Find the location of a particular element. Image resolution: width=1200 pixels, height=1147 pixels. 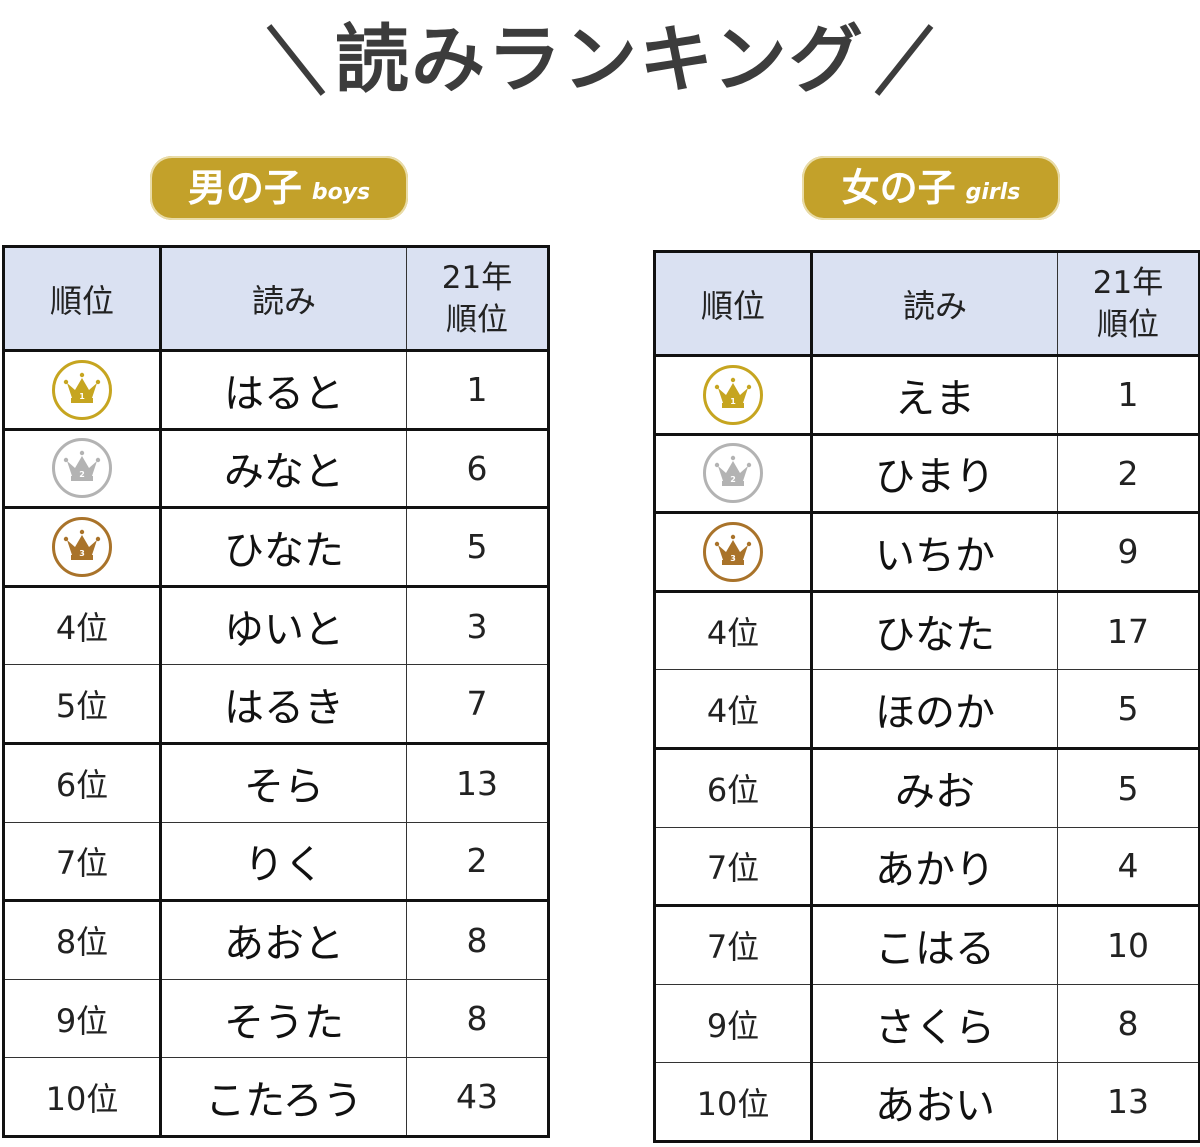

name-reading: あおと is located at coordinates (284, 944).